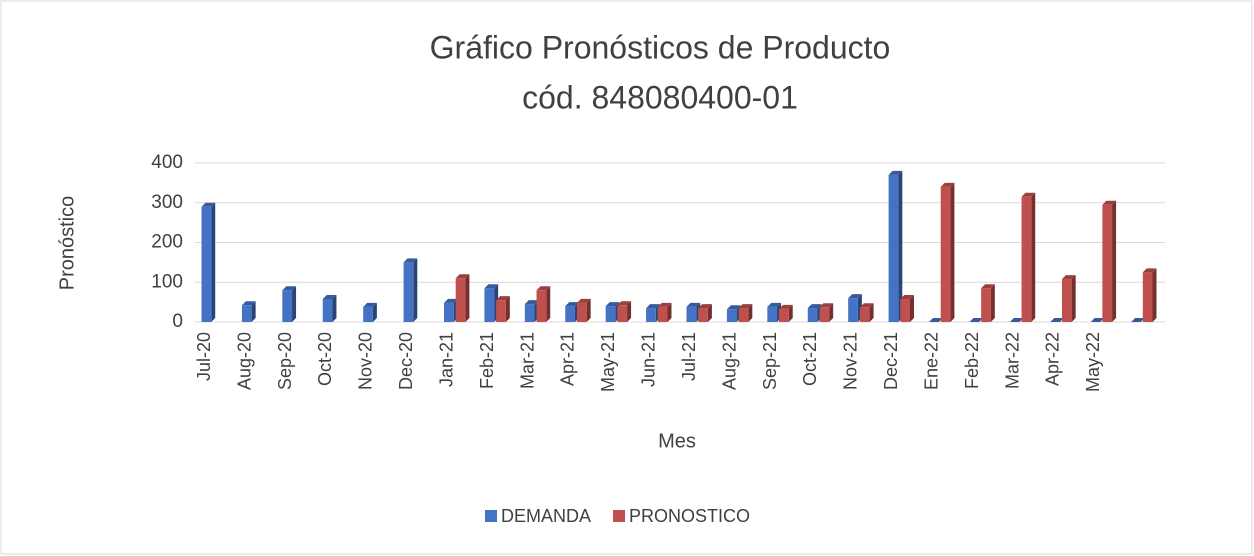  I want to click on x-tick-label: Dec-20, so click(406, 361).